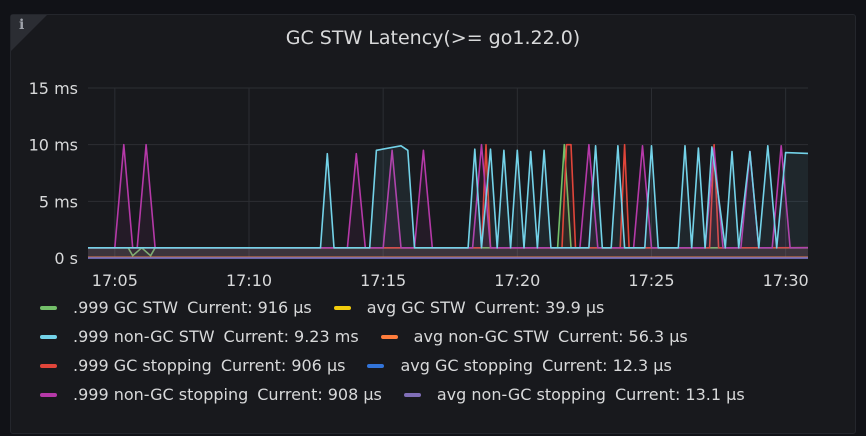 This screenshot has width=866, height=436. Describe the element at coordinates (467, 365) in the screenshot. I see `legend-label: avg GC stopping` at that location.